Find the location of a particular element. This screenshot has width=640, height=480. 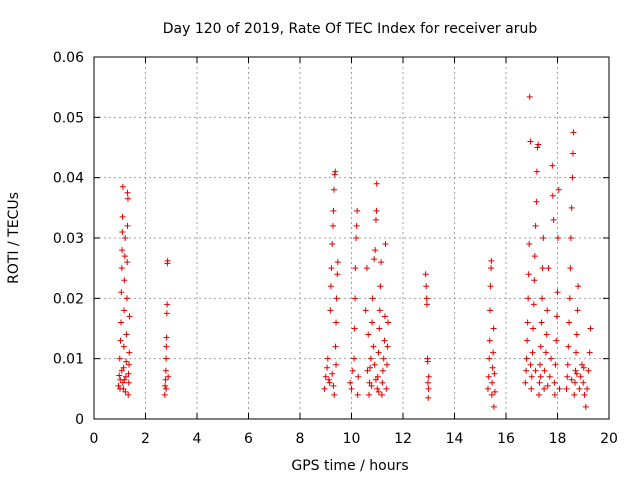

x-tick-label: 4 is located at coordinates (197, 439).